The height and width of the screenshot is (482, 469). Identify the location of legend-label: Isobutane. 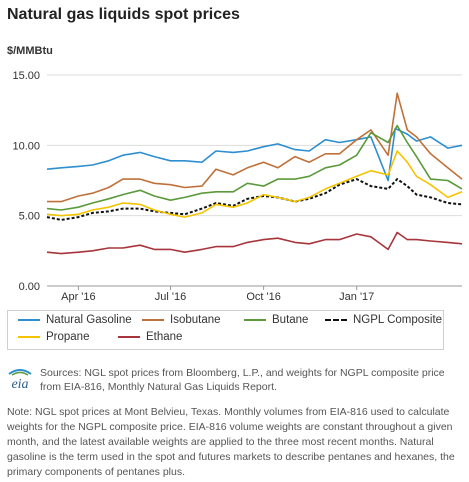
(195, 320).